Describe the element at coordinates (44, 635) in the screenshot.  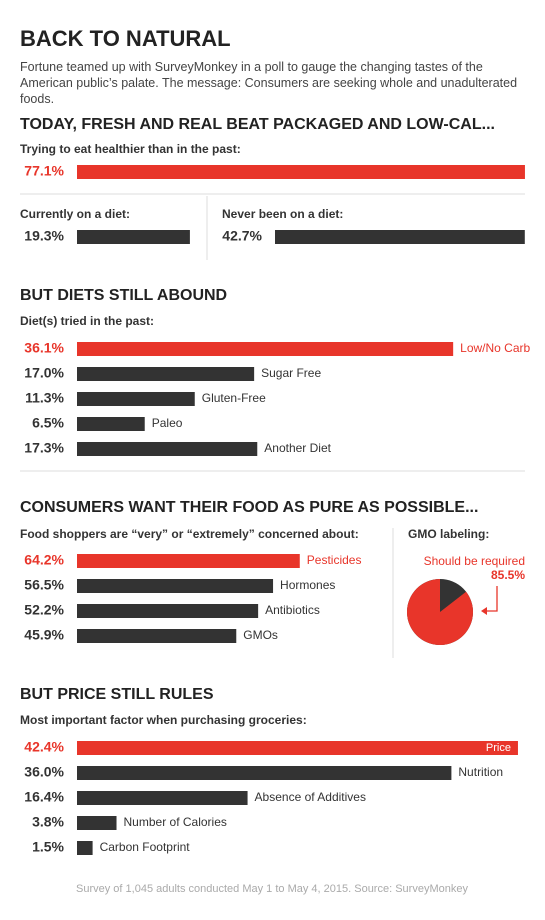
I see `value-label: 45.9%` at that location.